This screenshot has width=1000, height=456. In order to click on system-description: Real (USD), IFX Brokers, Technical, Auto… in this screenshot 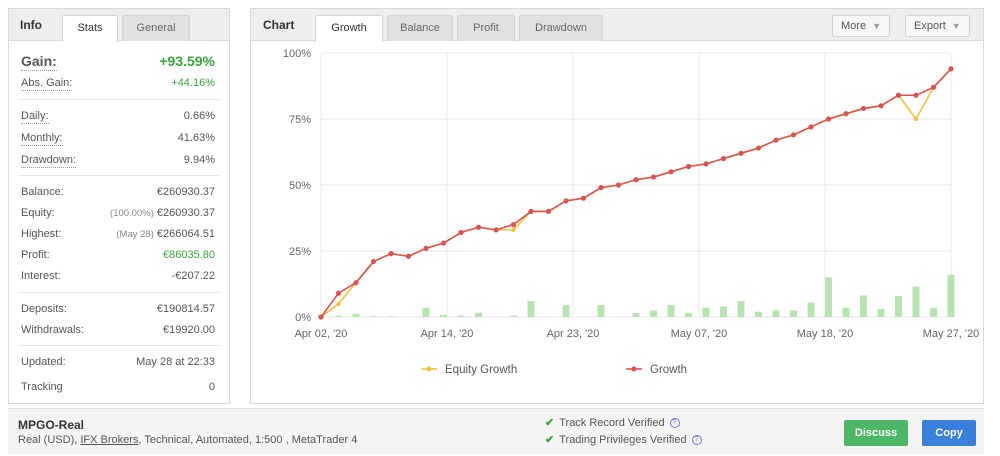, I will do `click(187, 440)`.